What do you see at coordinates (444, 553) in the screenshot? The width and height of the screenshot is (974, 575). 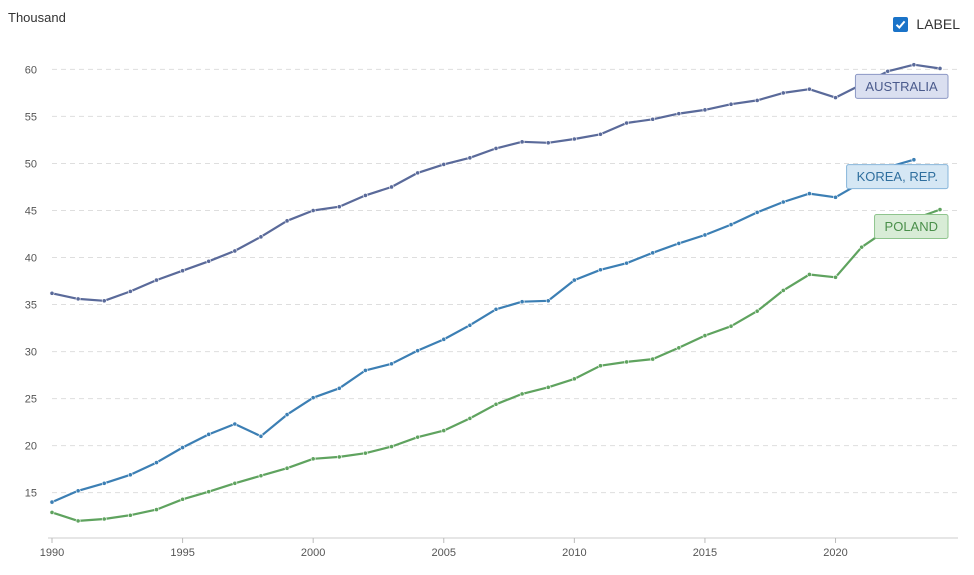 I see `x-tick-label: 2005` at bounding box center [444, 553].